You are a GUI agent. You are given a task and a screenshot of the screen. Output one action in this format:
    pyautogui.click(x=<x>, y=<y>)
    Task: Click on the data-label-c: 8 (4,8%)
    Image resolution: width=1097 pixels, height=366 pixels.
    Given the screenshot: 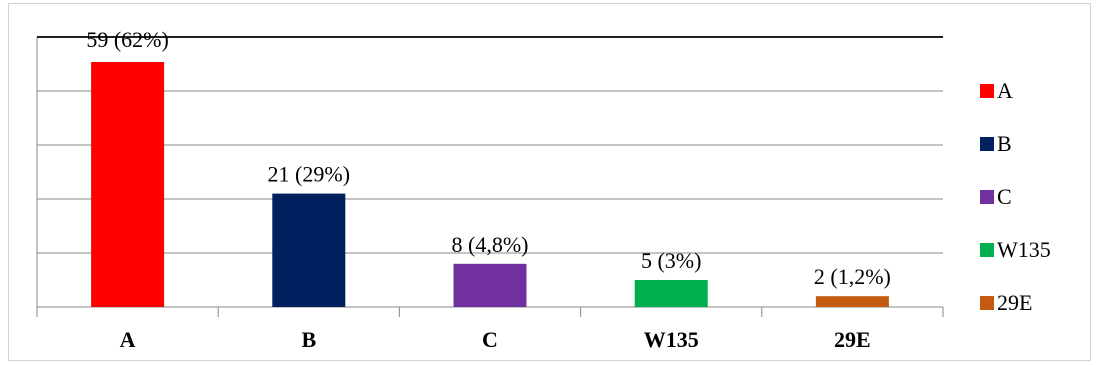 What is the action you would take?
    pyautogui.click(x=490, y=244)
    